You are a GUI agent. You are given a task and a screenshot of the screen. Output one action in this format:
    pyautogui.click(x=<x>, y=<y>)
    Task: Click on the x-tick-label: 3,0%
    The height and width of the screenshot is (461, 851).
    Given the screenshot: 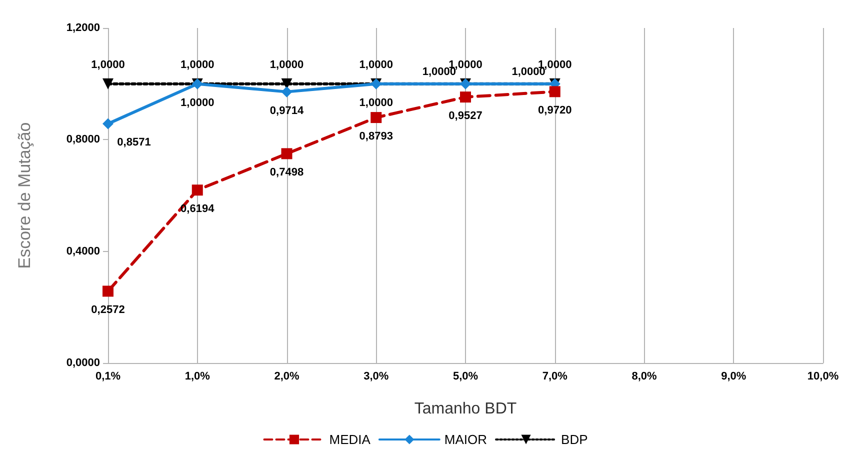 What is the action you would take?
    pyautogui.click(x=376, y=376)
    